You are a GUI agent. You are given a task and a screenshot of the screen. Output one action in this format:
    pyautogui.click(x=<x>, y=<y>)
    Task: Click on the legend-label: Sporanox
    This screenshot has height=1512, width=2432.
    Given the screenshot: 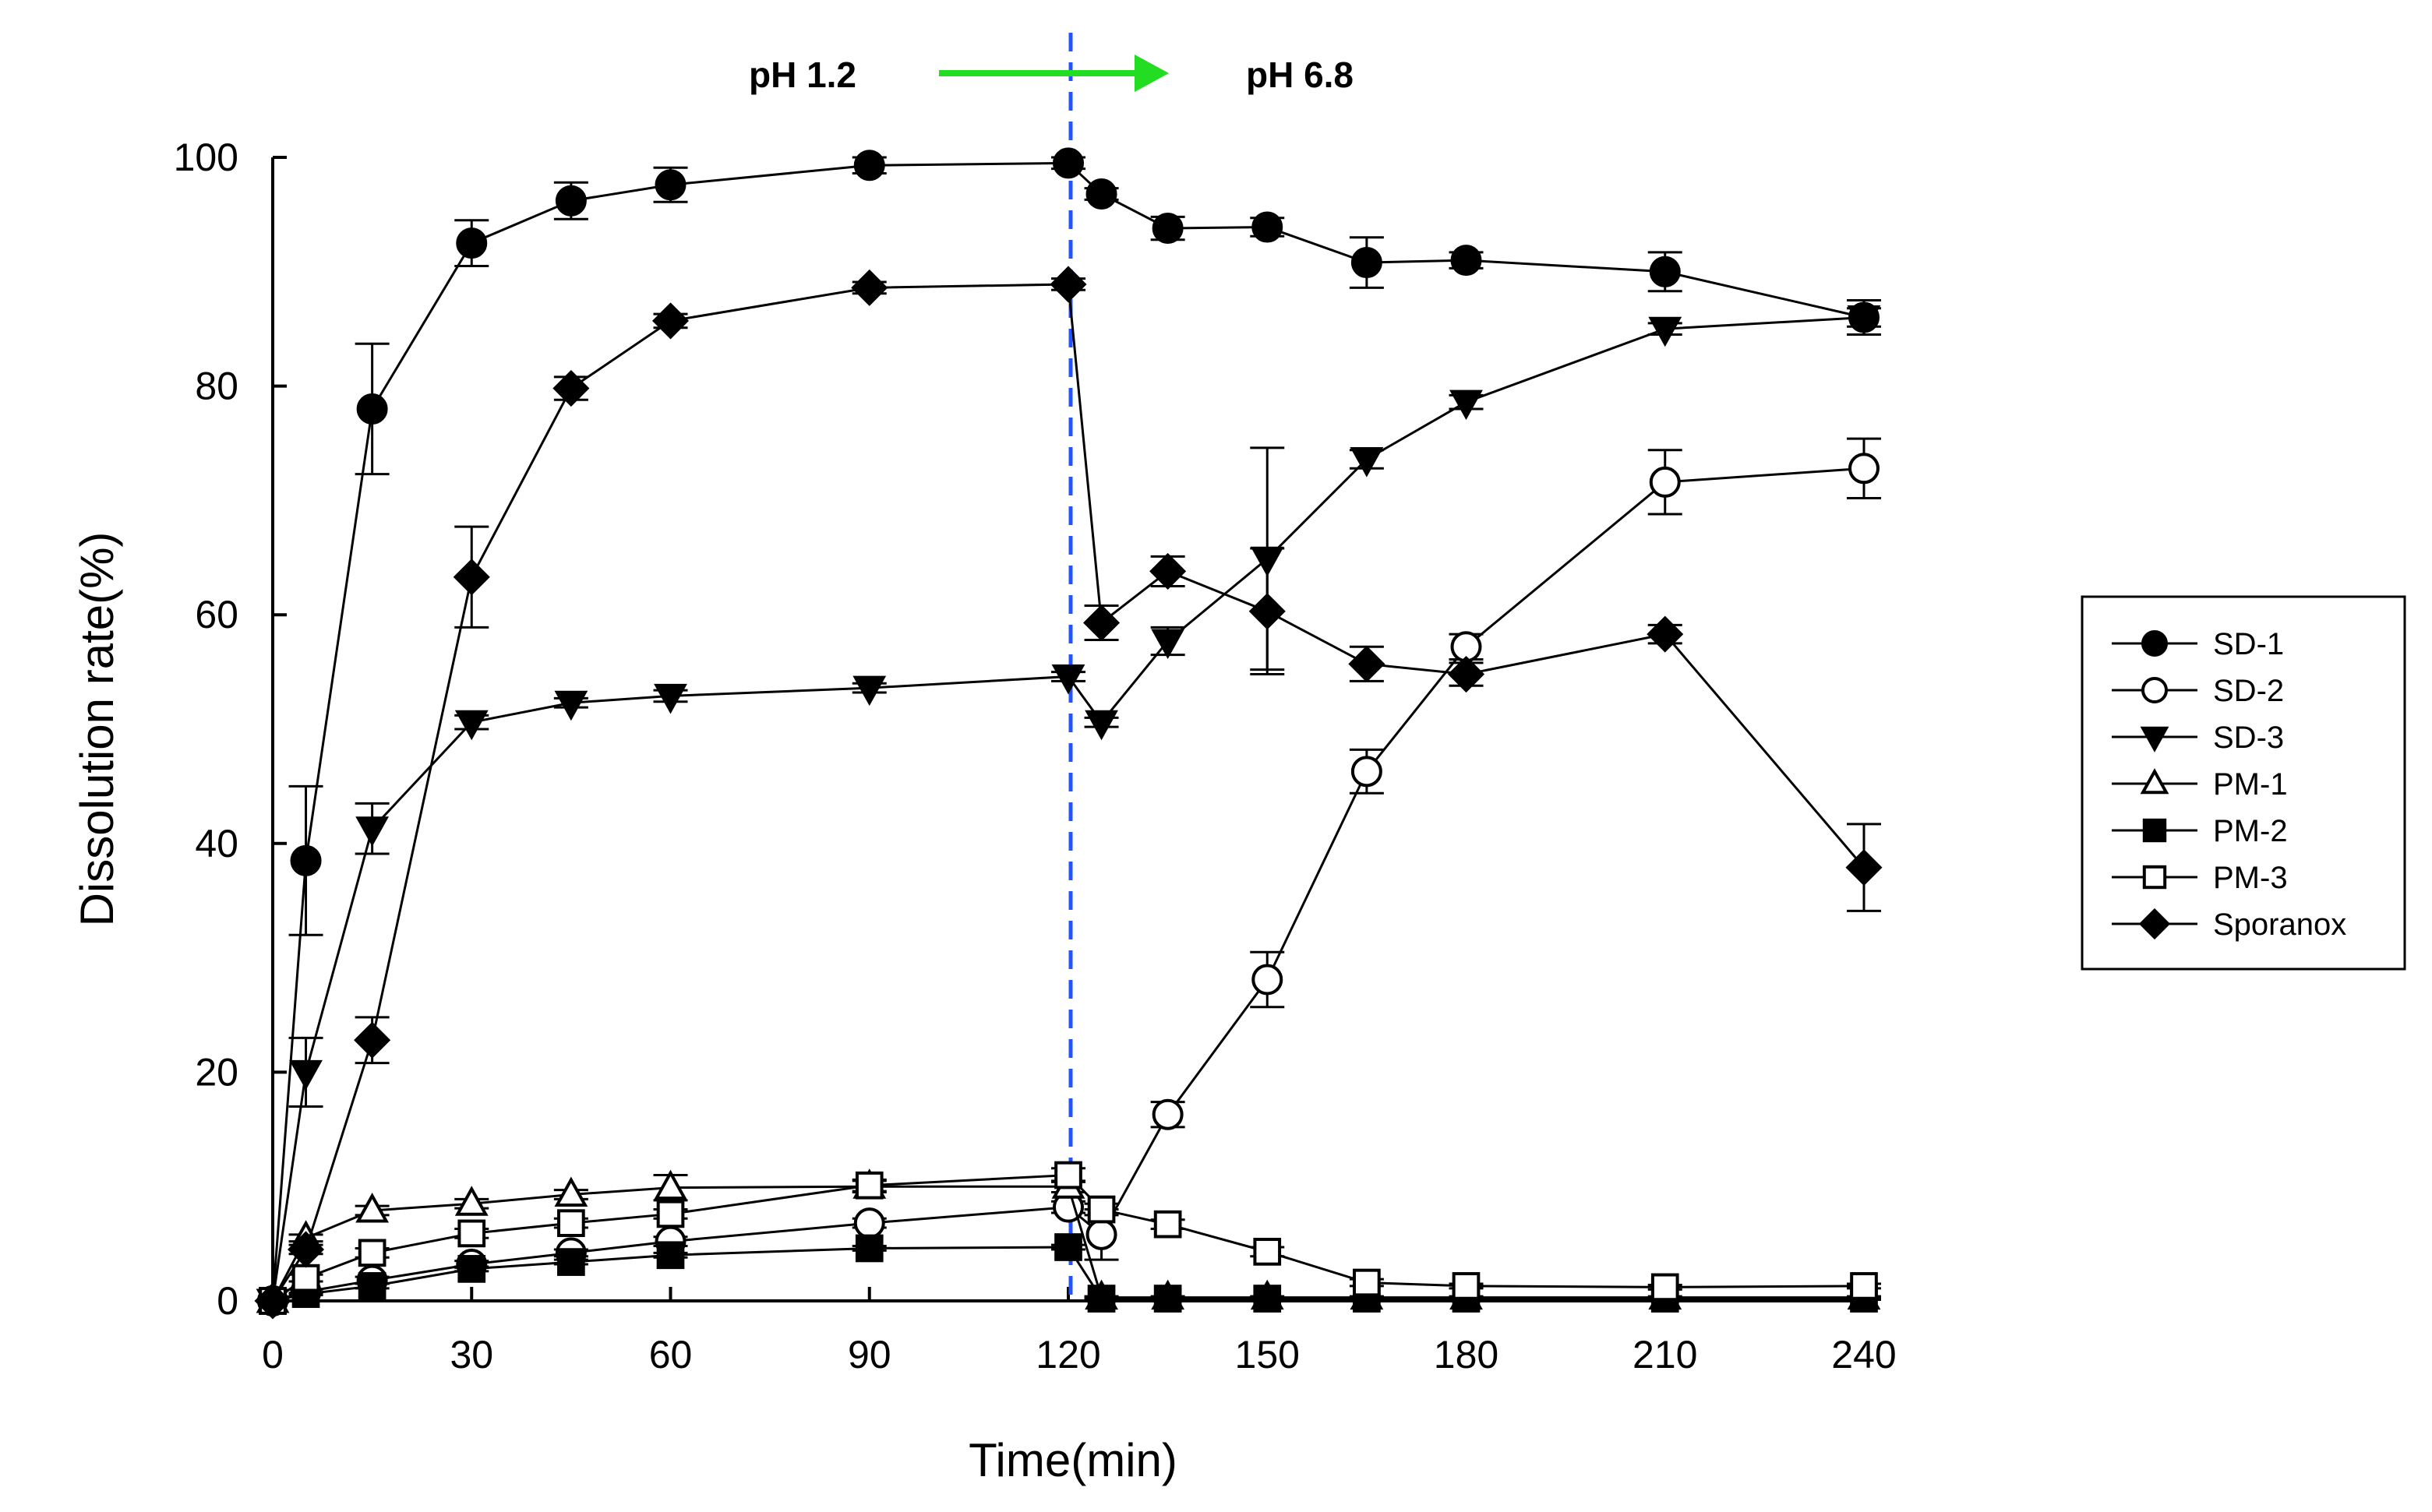 What is the action you would take?
    pyautogui.click(x=2279, y=925)
    